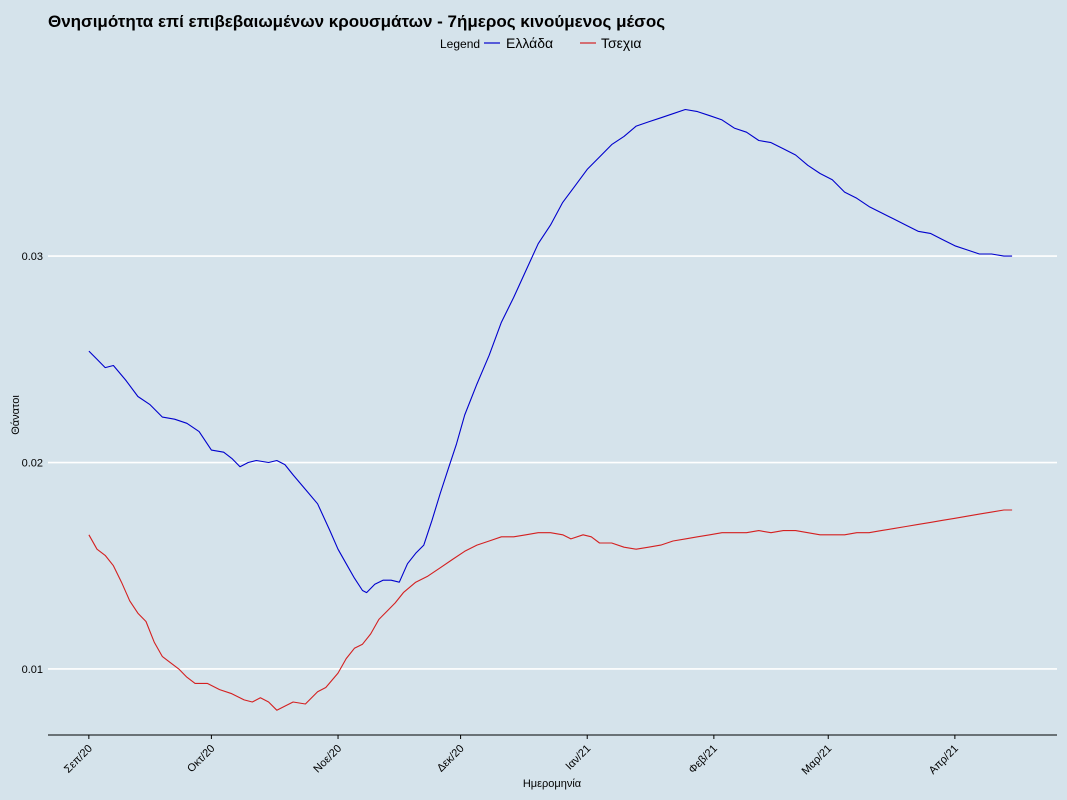 This screenshot has width=1067, height=800. Describe the element at coordinates (552, 784) in the screenshot. I see `x-axis-title: Ημερομηνία` at that location.